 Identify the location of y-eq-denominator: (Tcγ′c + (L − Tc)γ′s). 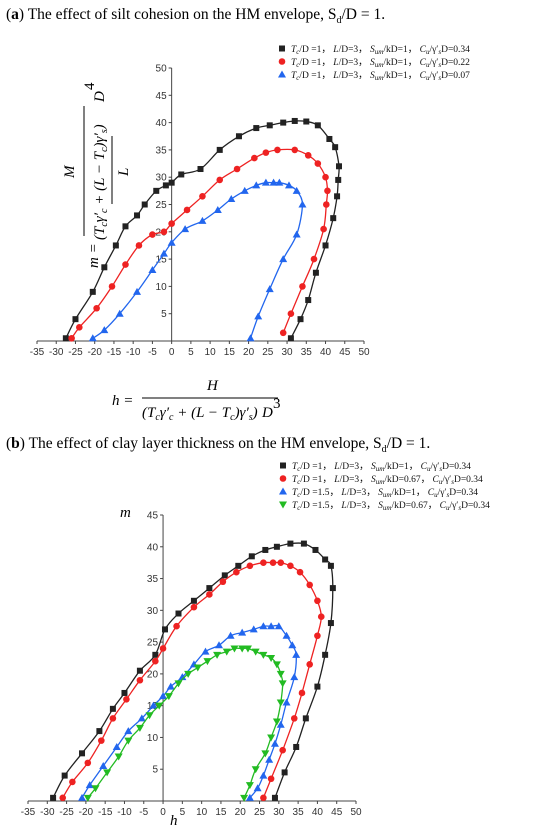
(101, 182).